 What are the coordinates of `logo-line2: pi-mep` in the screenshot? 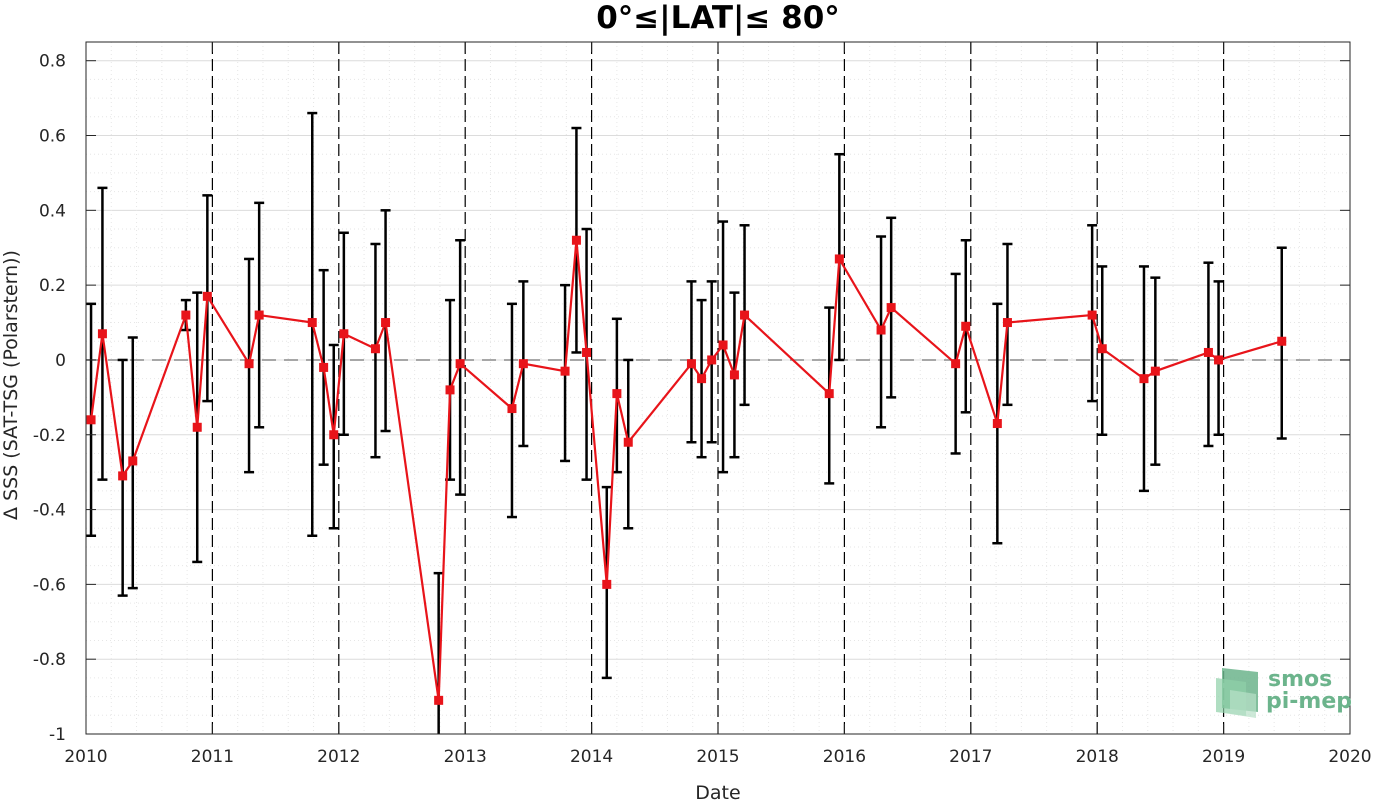 It's located at (1309, 701).